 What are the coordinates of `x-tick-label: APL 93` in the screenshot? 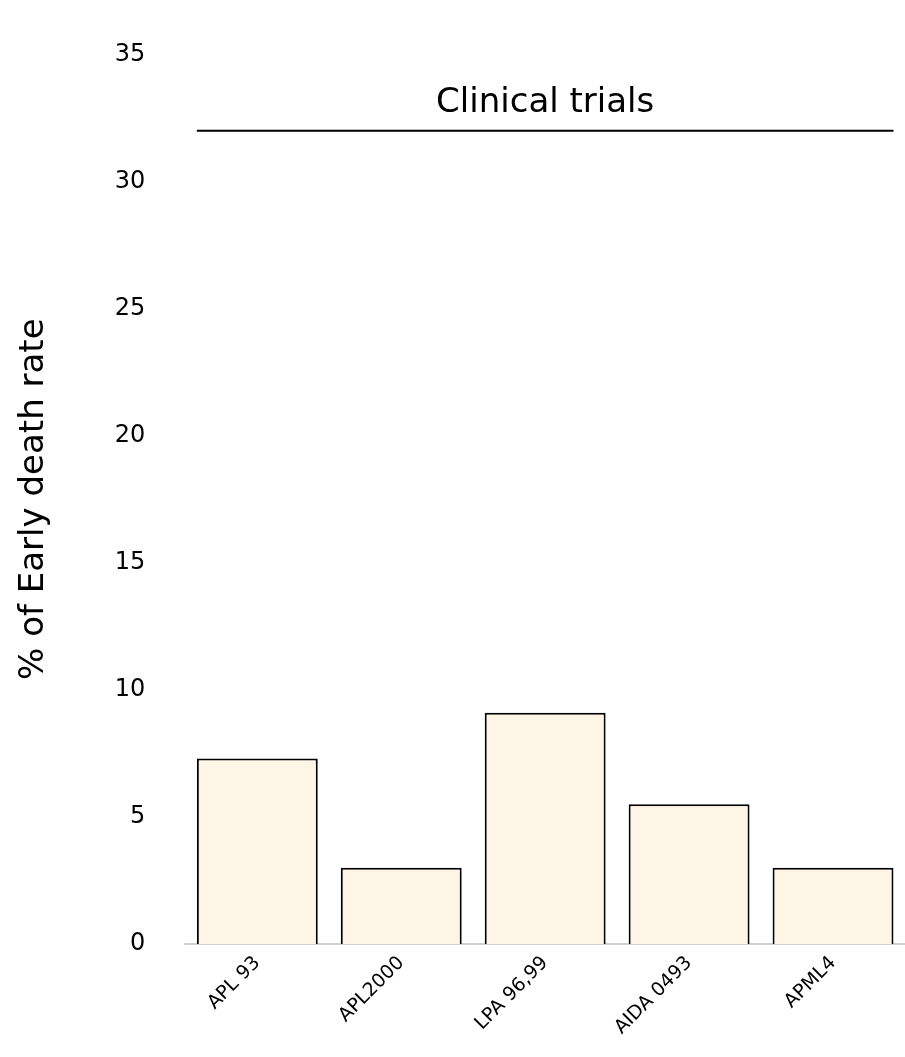 It's located at (232, 981).